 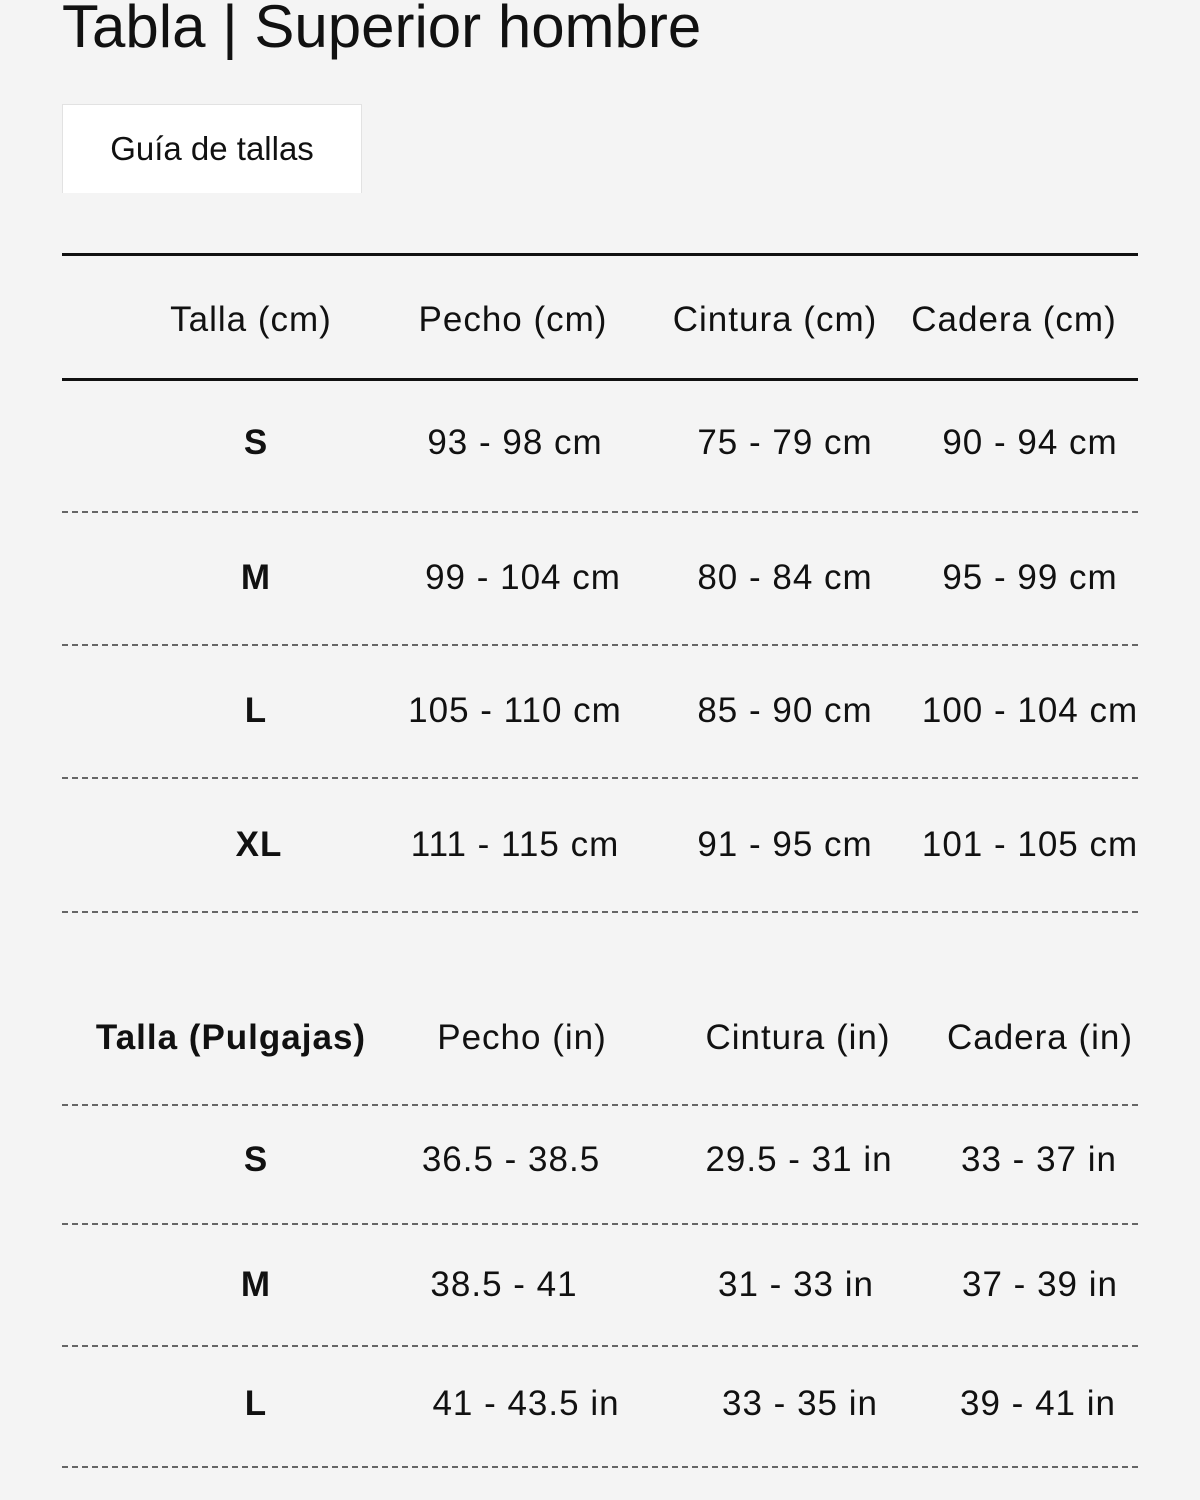 I want to click on column-header: Talla (cm), so click(x=251, y=319).